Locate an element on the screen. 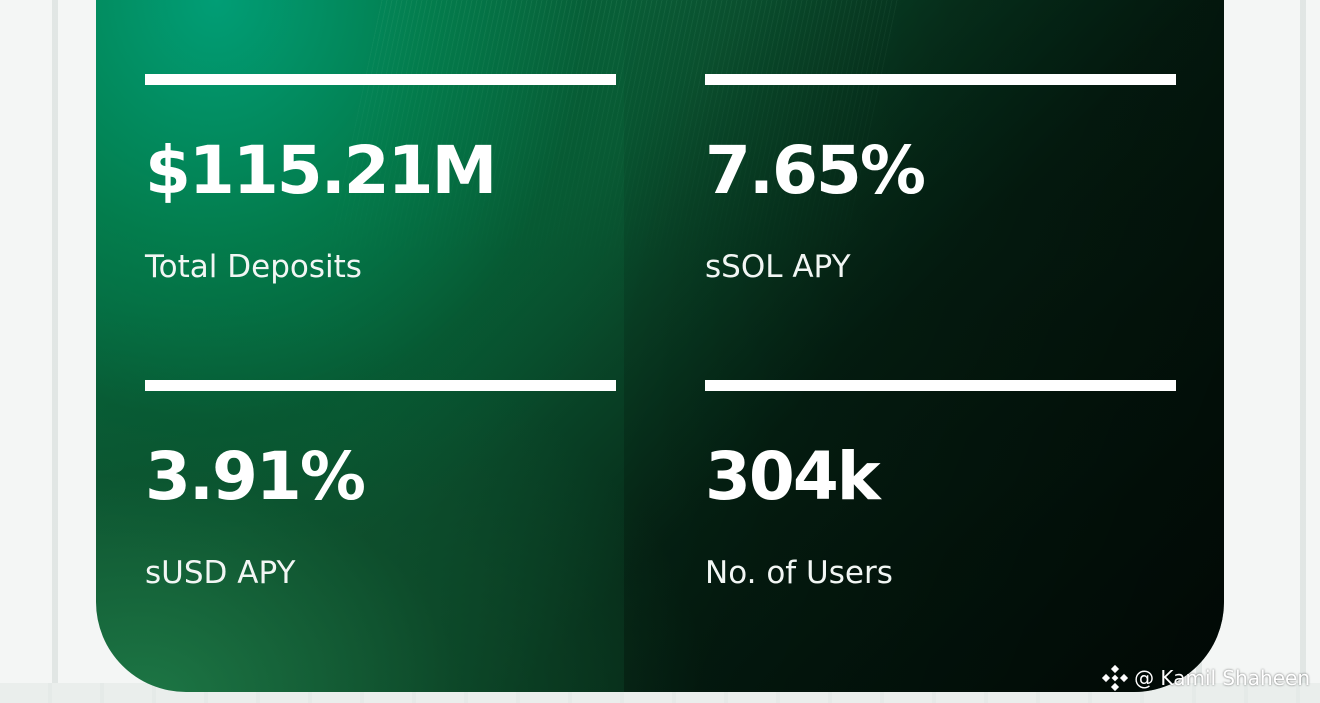 This screenshot has width=1320, height=703. author-watermark: @ Kamil Shaheen is located at coordinates (1206, 678).